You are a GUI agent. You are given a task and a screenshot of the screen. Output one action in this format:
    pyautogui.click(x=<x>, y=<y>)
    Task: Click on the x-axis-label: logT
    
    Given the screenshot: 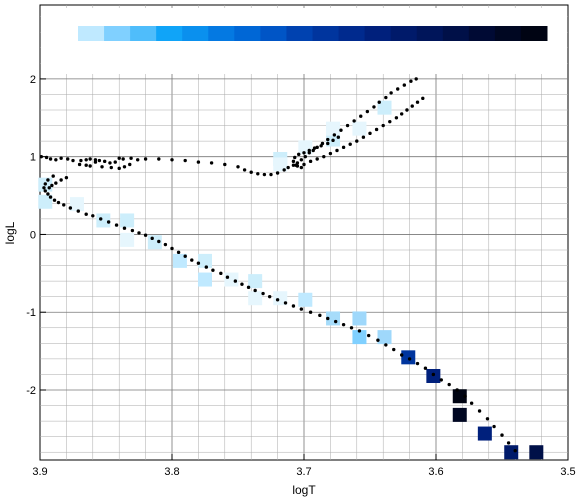 What is the action you would take?
    pyautogui.click(x=304, y=490)
    